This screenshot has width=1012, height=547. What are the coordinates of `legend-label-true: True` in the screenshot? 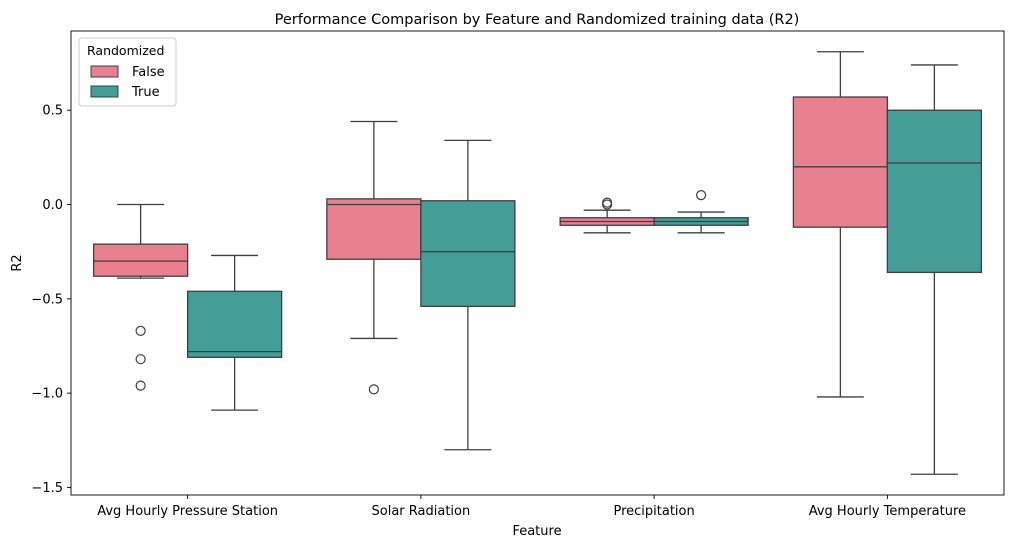 It's located at (145, 92).